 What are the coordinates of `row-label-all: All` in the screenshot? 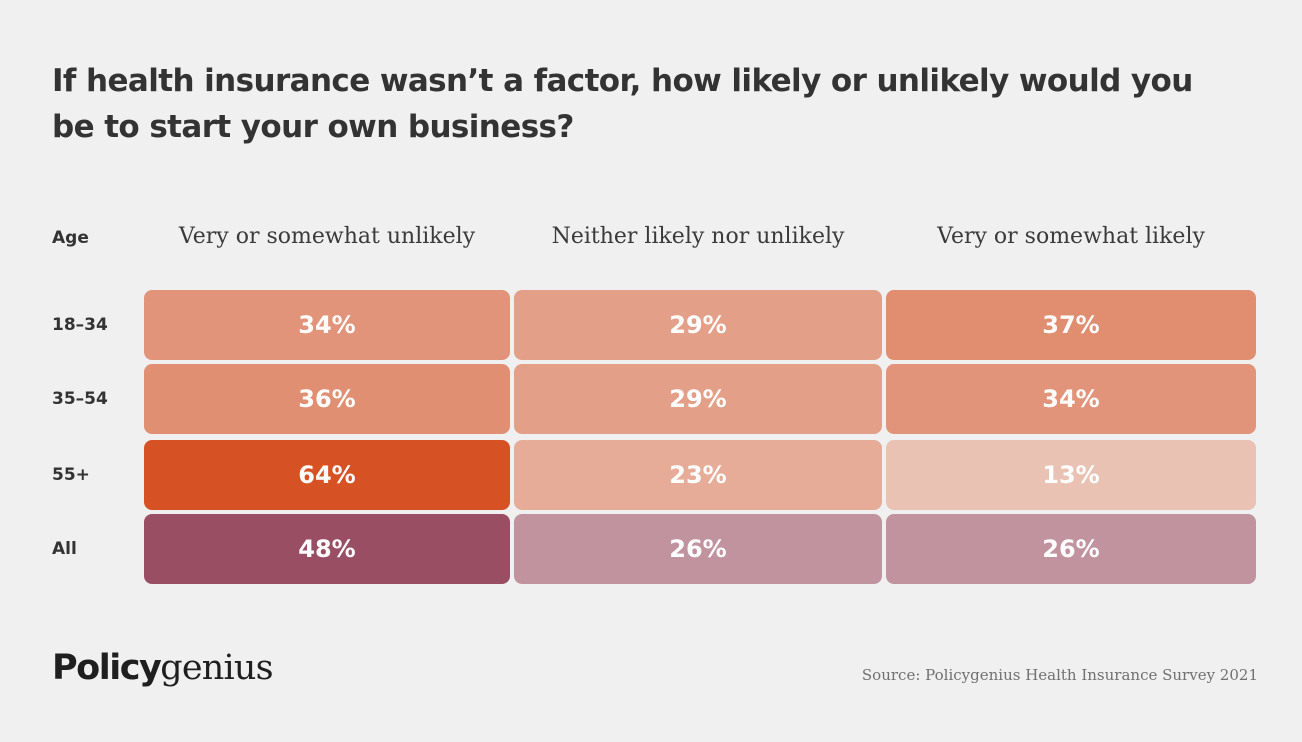 It's located at (64, 549).